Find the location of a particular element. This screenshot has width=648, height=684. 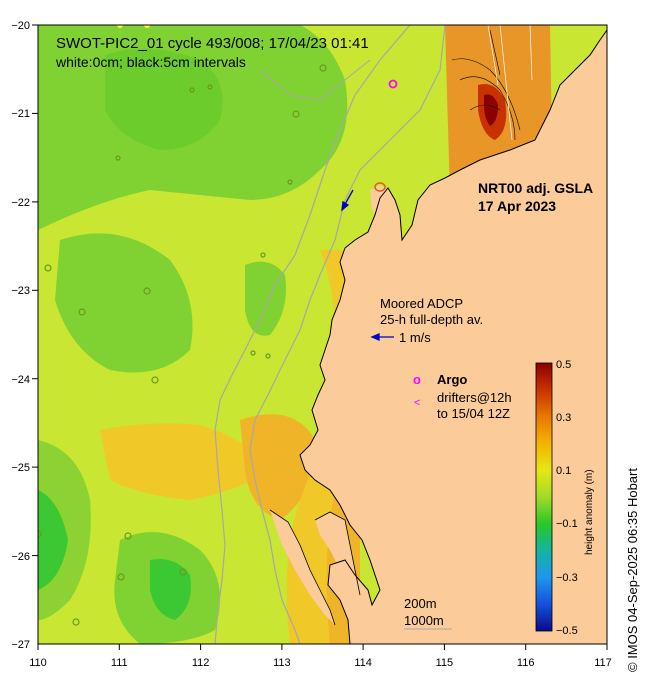

isobath-legend-200m: 200m is located at coordinates (420, 603).